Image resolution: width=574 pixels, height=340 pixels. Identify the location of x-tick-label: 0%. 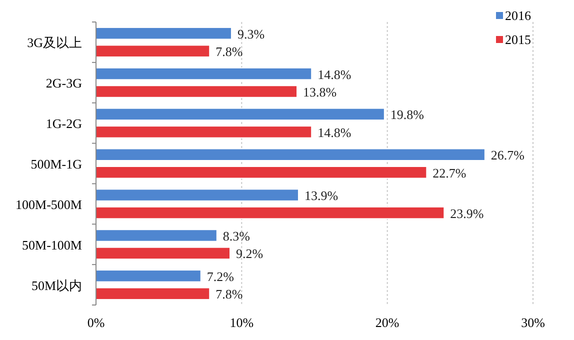
(96, 322).